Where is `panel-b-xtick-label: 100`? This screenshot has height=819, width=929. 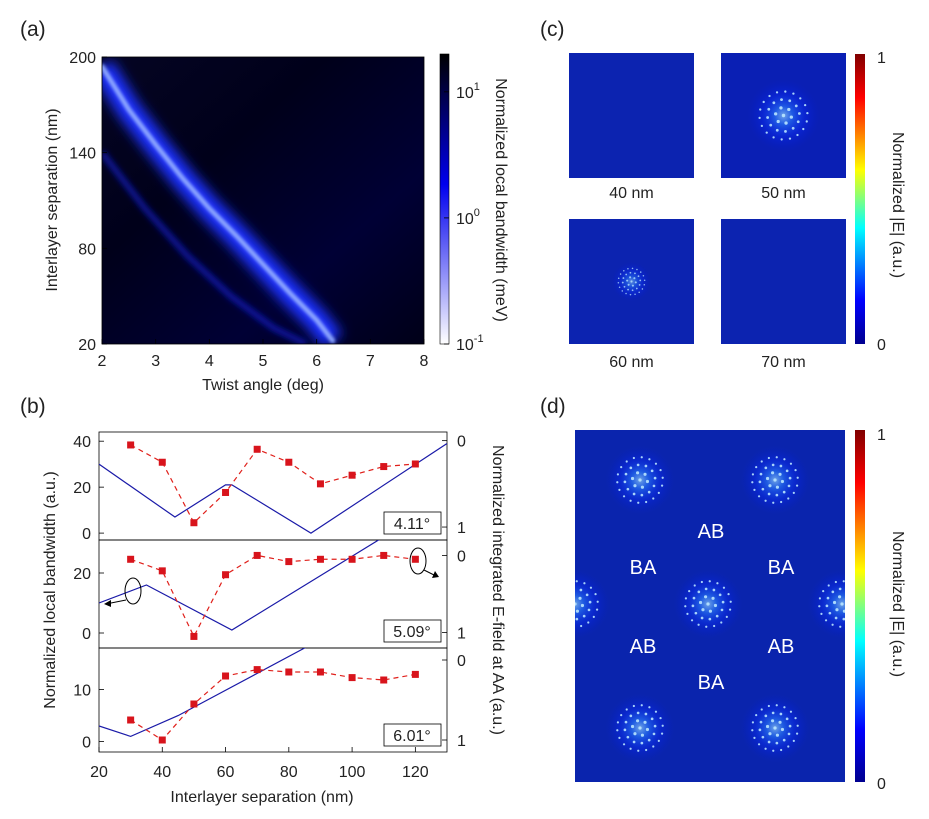 panel-b-xtick-label: 100 is located at coordinates (352, 772).